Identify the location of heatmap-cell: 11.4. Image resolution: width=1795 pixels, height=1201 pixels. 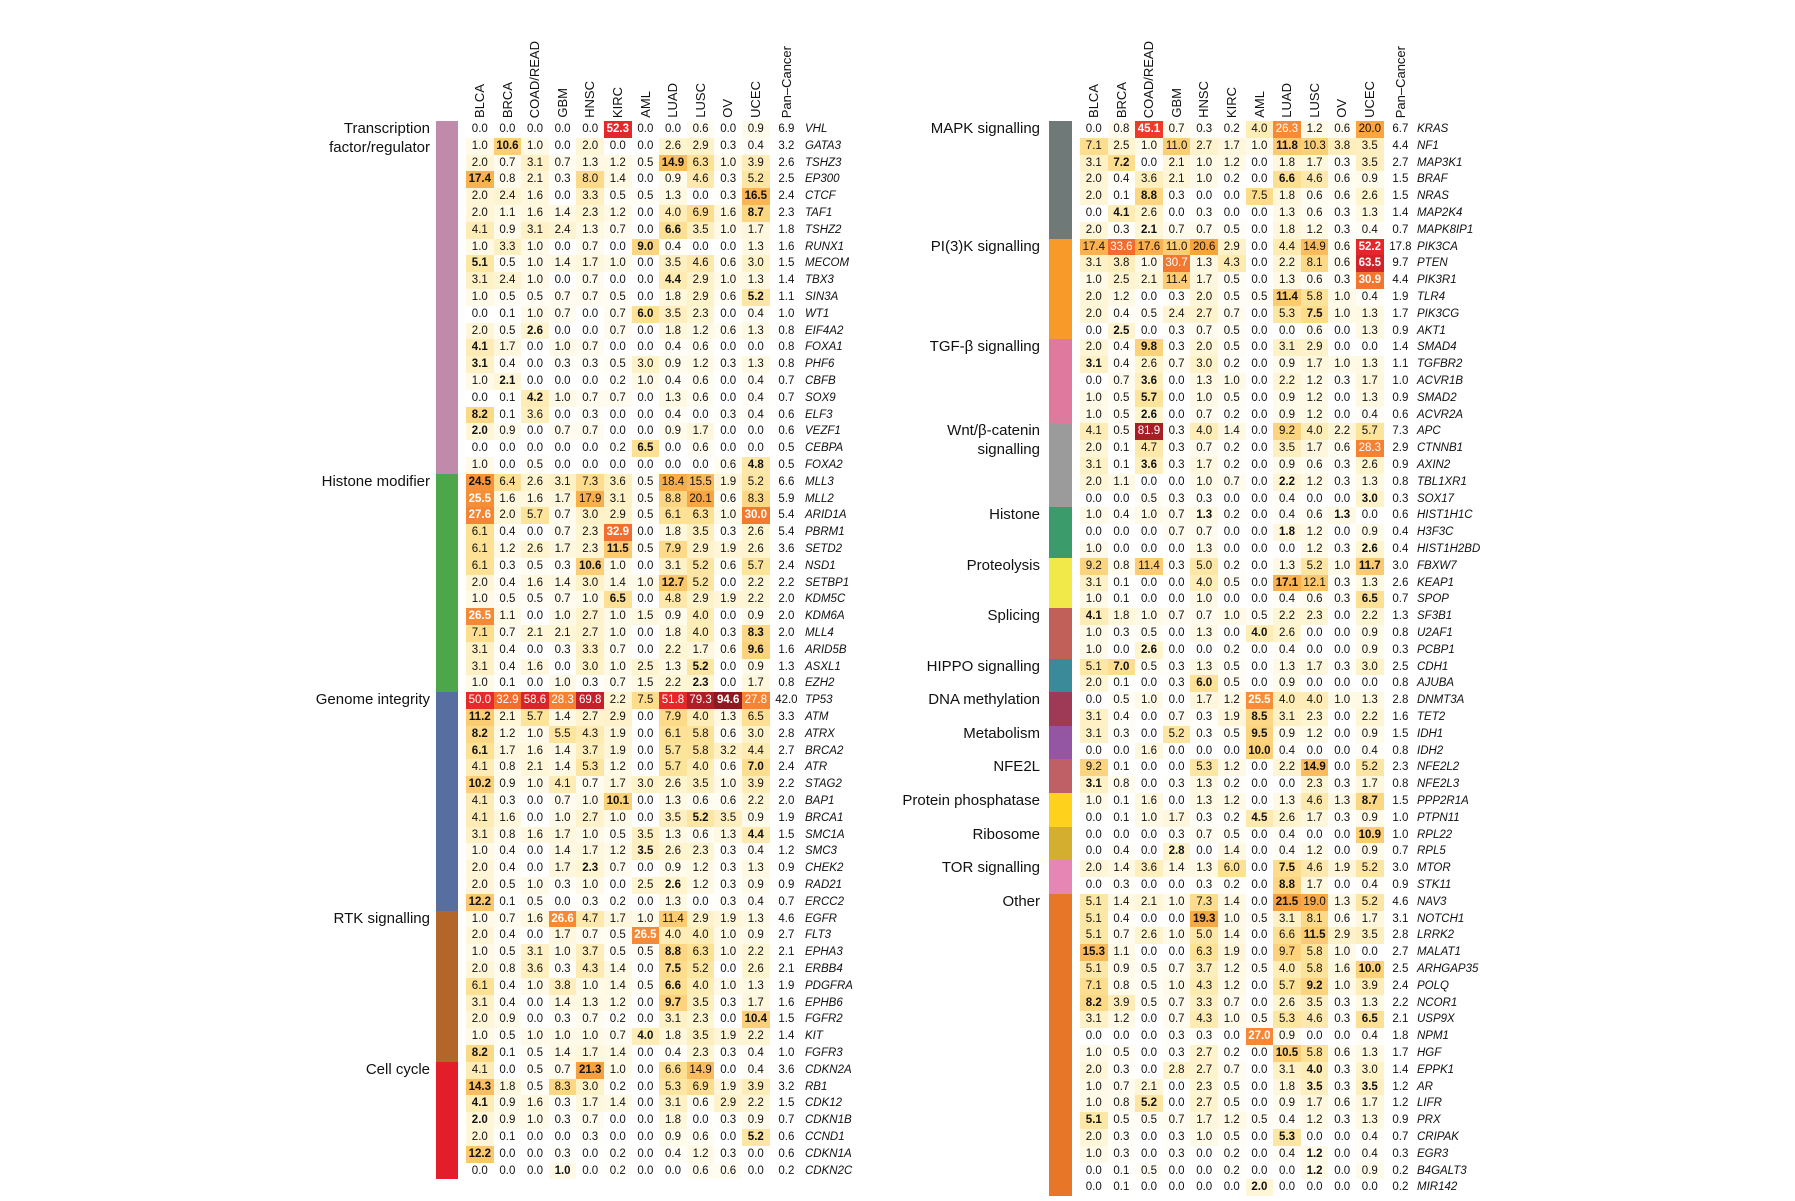
(1176, 280).